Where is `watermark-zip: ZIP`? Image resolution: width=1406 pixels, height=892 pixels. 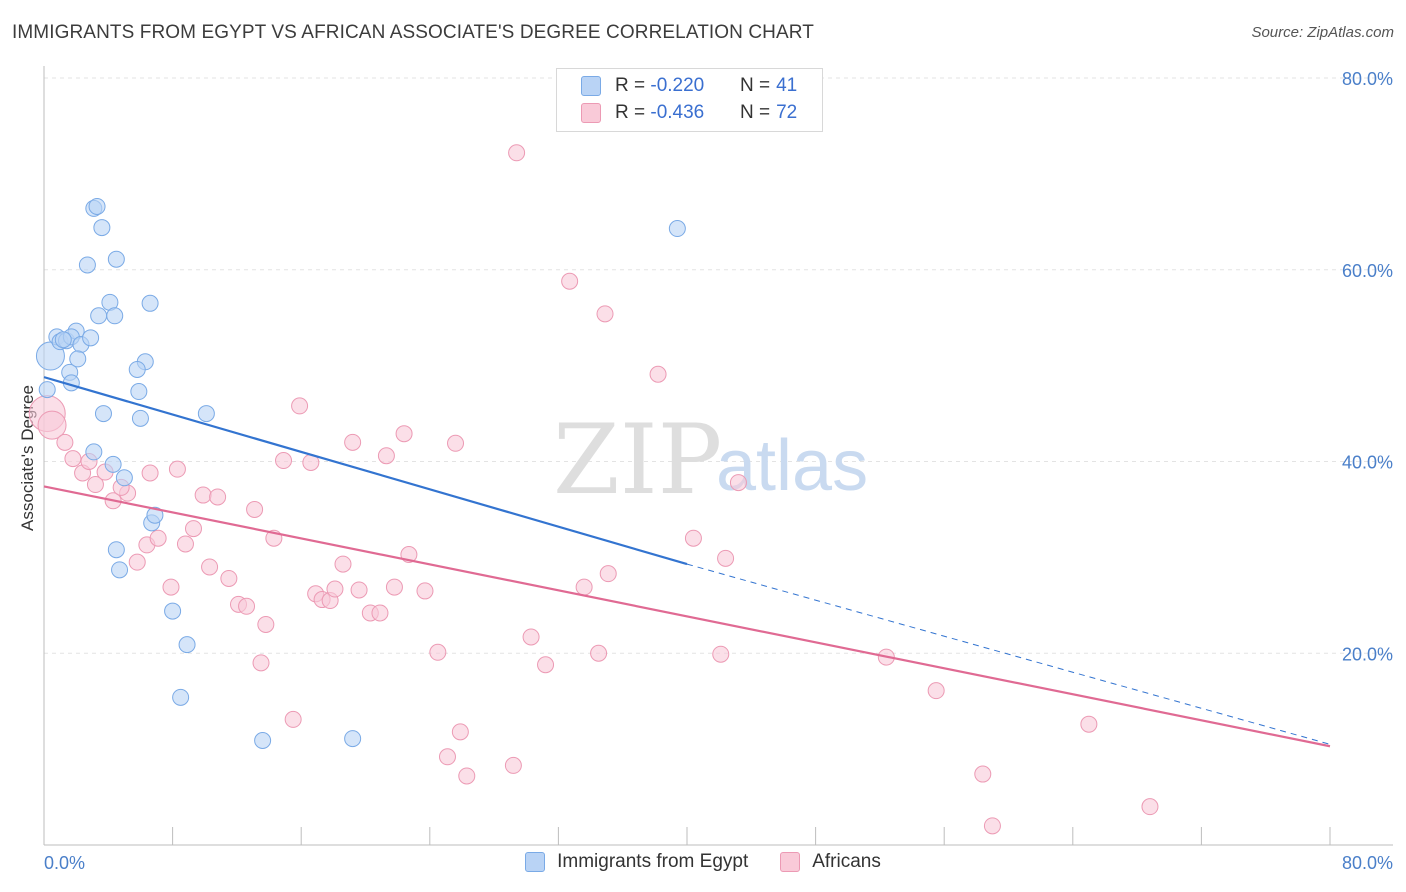
watermark-zip: ZIP is located at coordinates (637, 460).